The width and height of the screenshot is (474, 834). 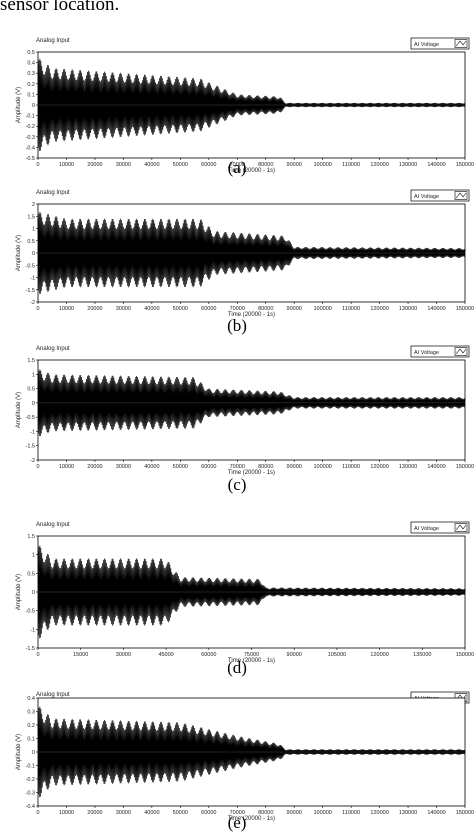 I want to click on ytick-label-e-0: 0.4, so click(x=31, y=699).